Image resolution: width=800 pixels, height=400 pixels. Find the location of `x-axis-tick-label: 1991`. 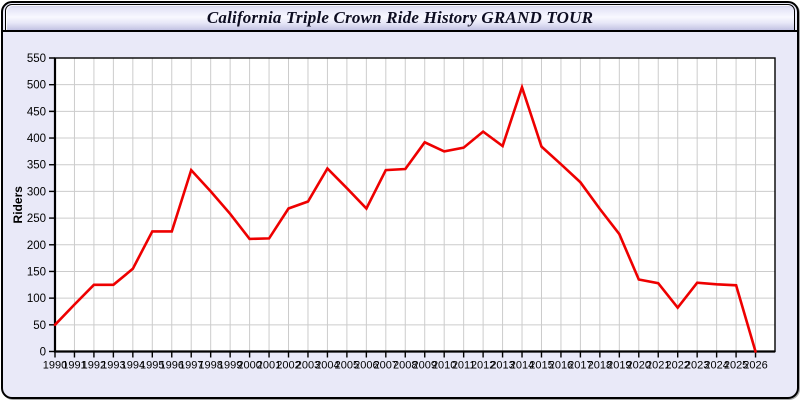

x-axis-tick-label: 1991 is located at coordinates (74, 366).